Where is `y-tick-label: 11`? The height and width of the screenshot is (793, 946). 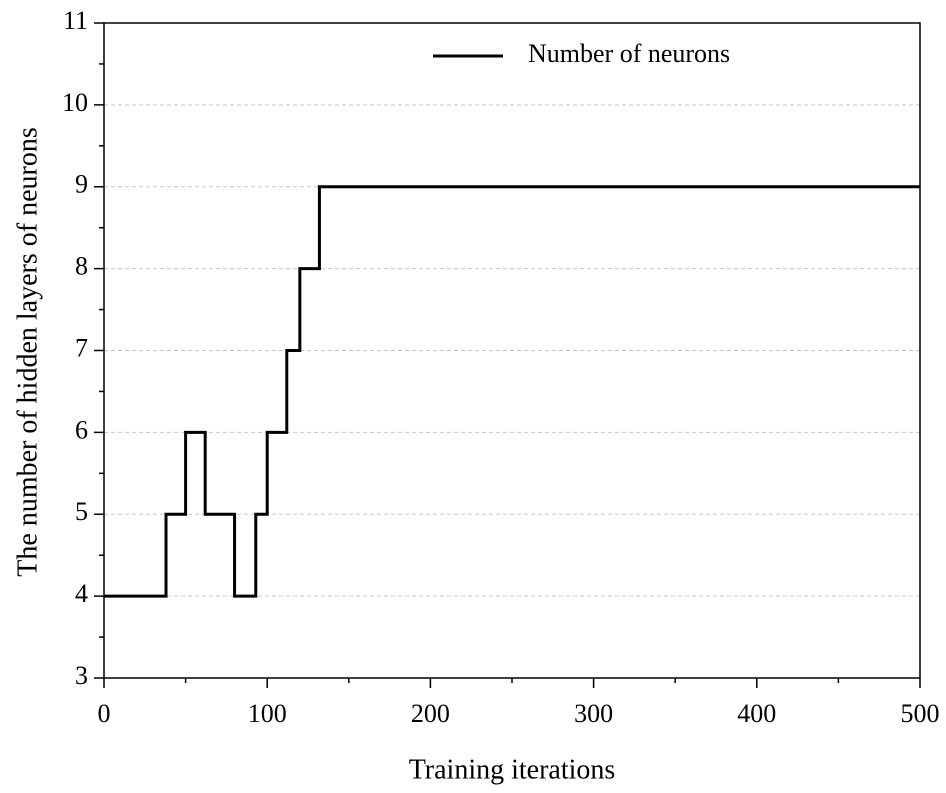 y-tick-label: 11 is located at coordinates (75, 20).